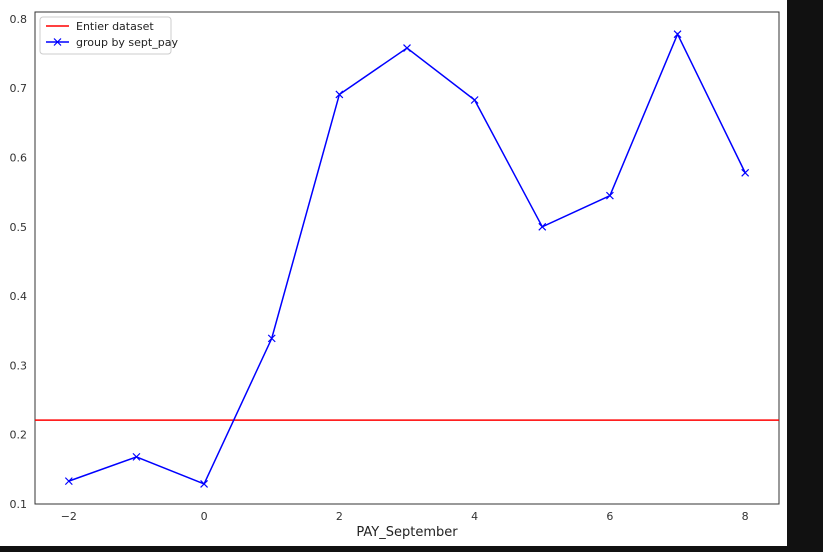  Describe the element at coordinates (405, 516) in the screenshot. I see `x-axis: −2 0 2 4 6 8` at that location.